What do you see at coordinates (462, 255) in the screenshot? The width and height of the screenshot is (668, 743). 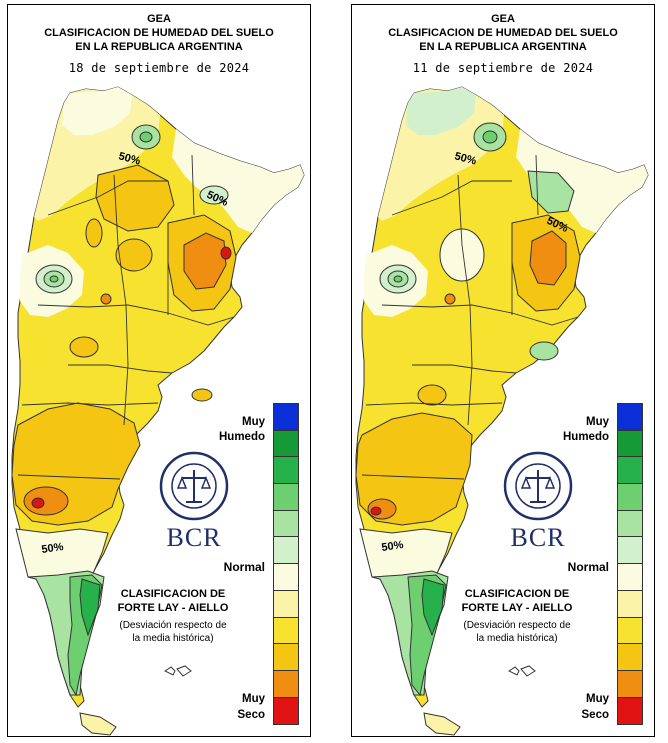 I see `map-cream-area-center` at bounding box center [462, 255].